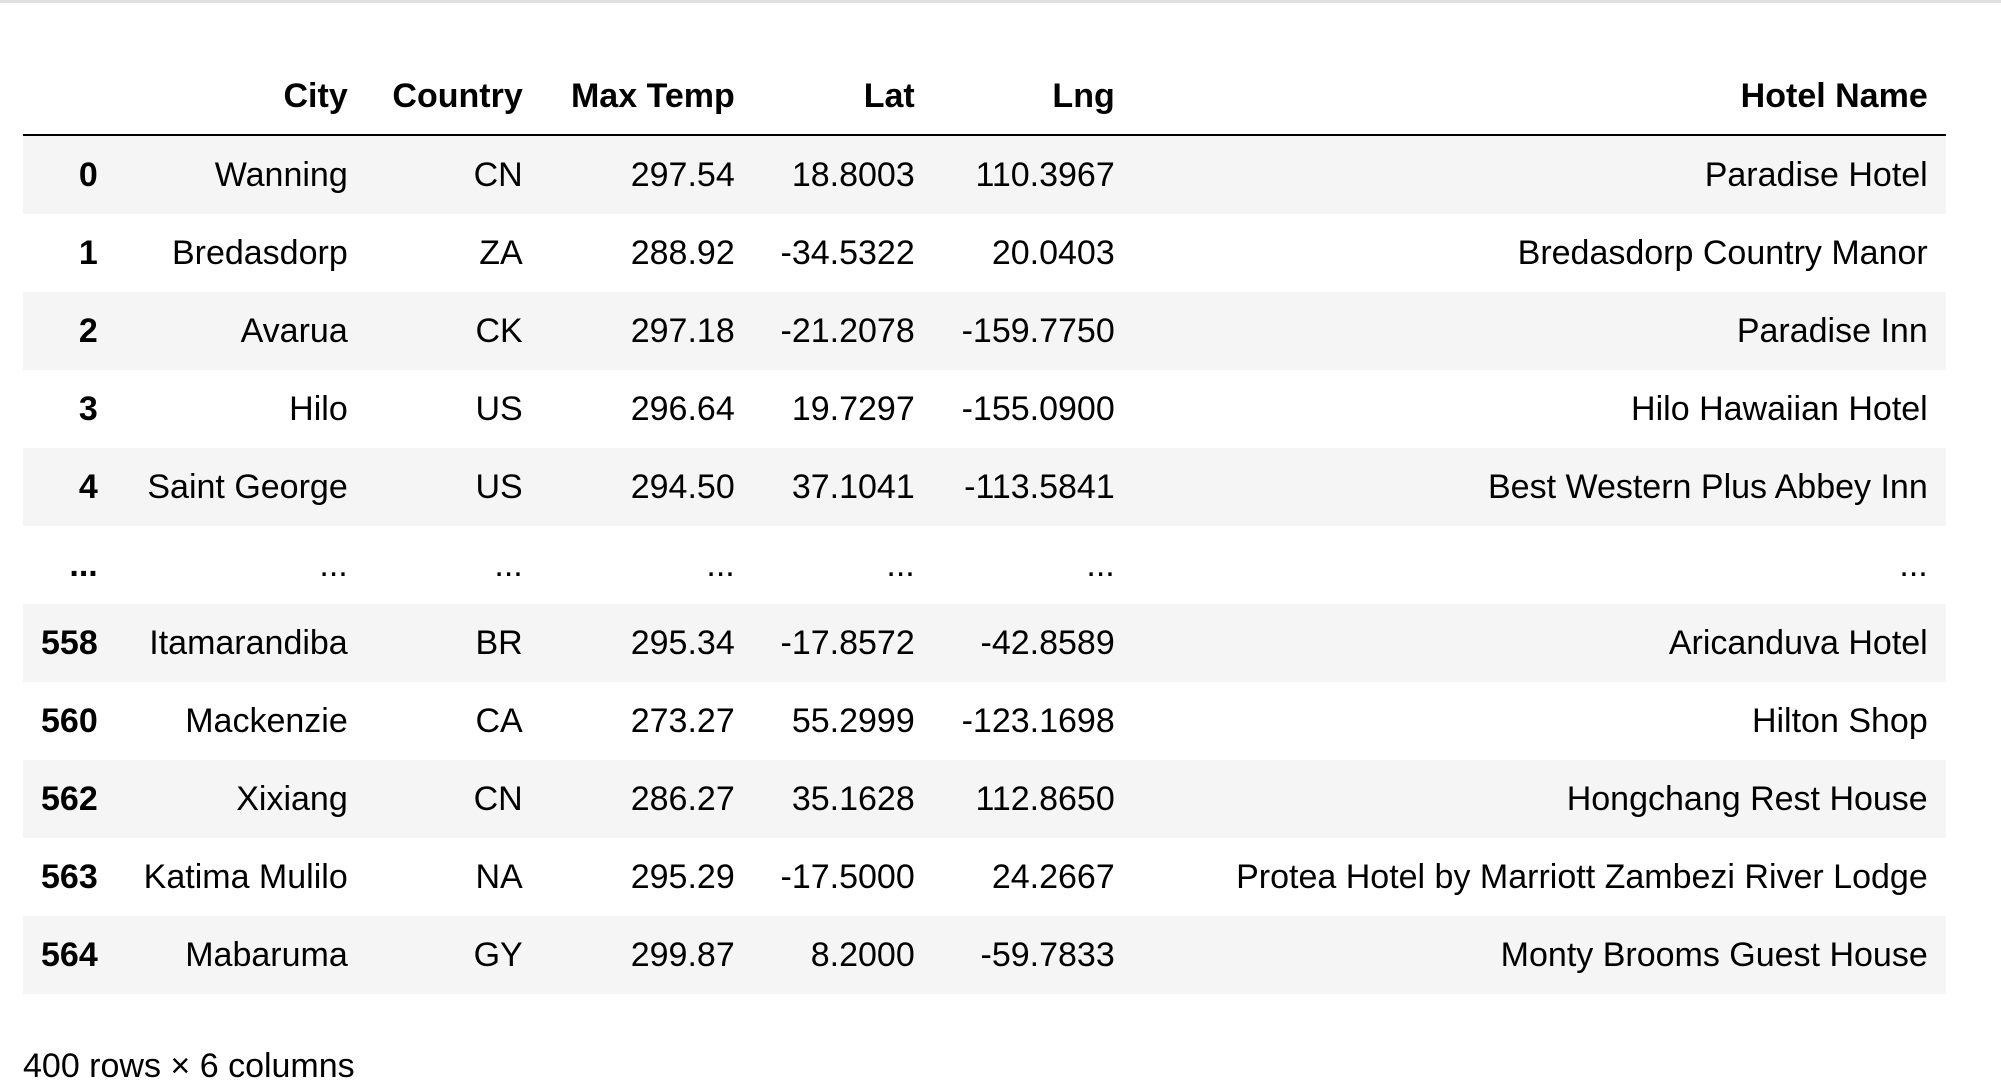 This screenshot has height=1086, width=2001. Describe the element at coordinates (240, 97) in the screenshot. I see `column-header-city: City` at that location.